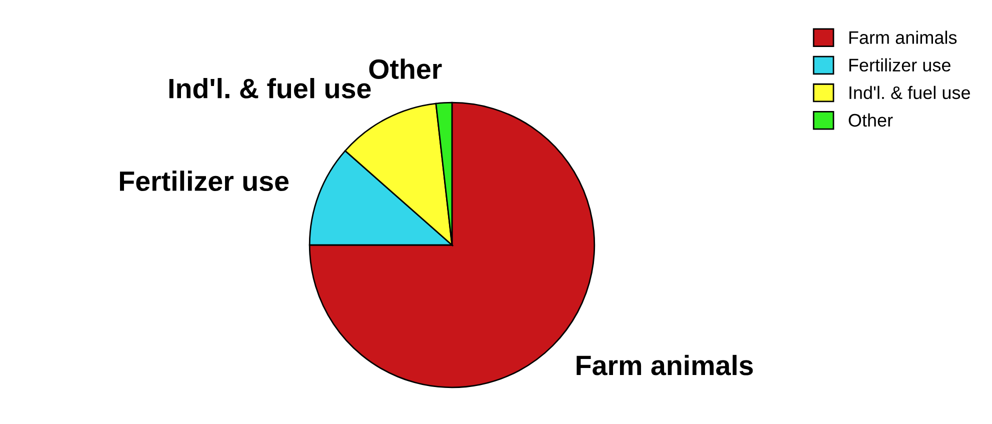 The height and width of the screenshot is (424, 992). What do you see at coordinates (870, 120) in the screenshot?
I see `legend-label: Other` at bounding box center [870, 120].